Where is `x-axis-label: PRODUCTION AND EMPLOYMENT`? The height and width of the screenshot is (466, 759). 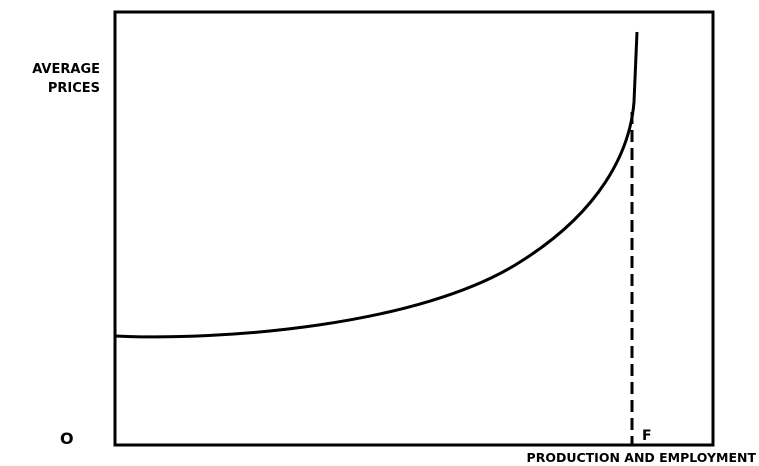 x-axis-label: PRODUCTION AND EMPLOYMENT is located at coordinates (642, 457).